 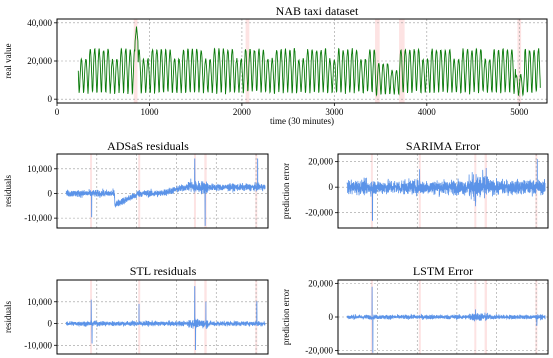 What do you see at coordinates (148, 146) in the screenshot?
I see `adsas-title: ADSaS residuals` at bounding box center [148, 146].